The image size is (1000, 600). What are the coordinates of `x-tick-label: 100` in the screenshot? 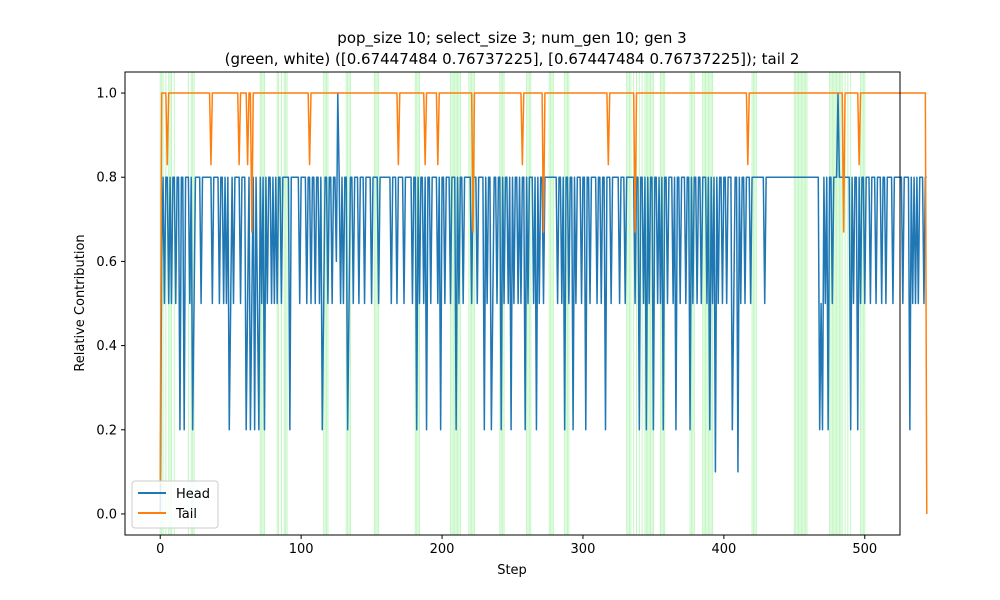 It's located at (301, 549).